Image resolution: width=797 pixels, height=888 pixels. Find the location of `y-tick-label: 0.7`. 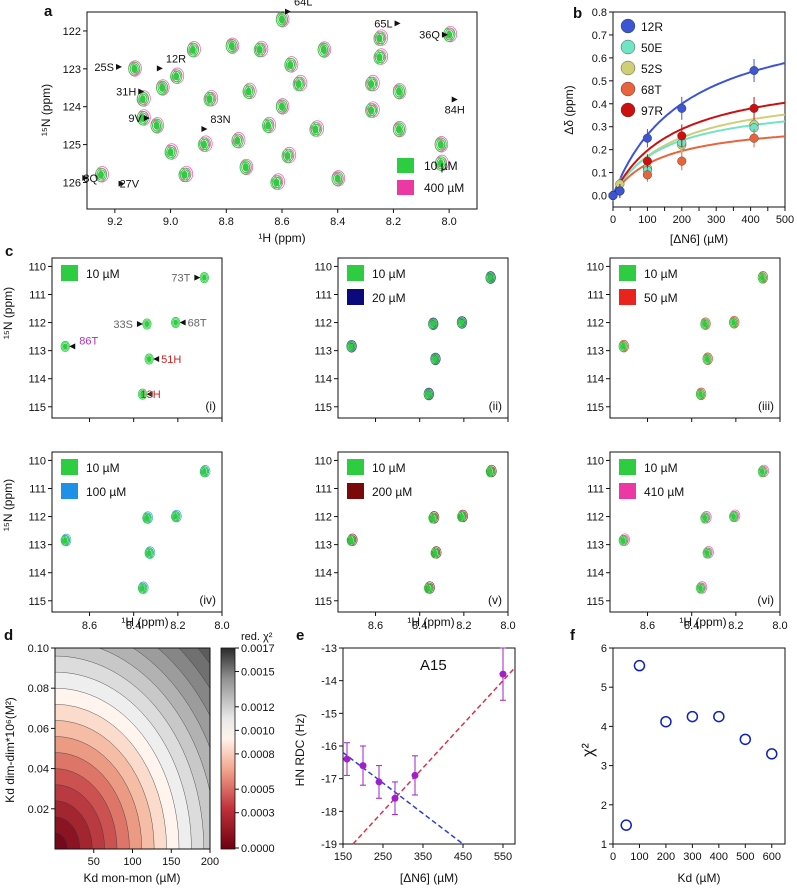

y-tick-label: 0.7 is located at coordinates (599, 36).